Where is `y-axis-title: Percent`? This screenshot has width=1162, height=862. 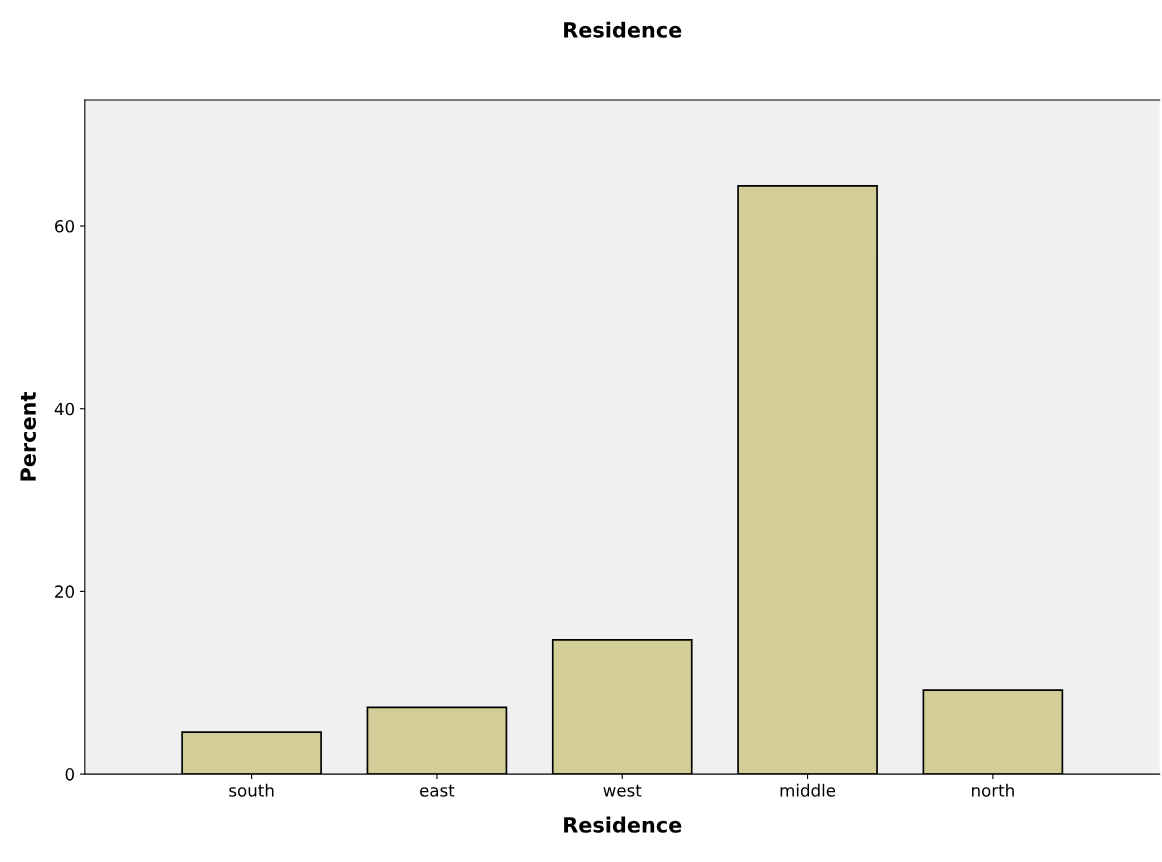
y-axis-title: Percent is located at coordinates (28, 436).